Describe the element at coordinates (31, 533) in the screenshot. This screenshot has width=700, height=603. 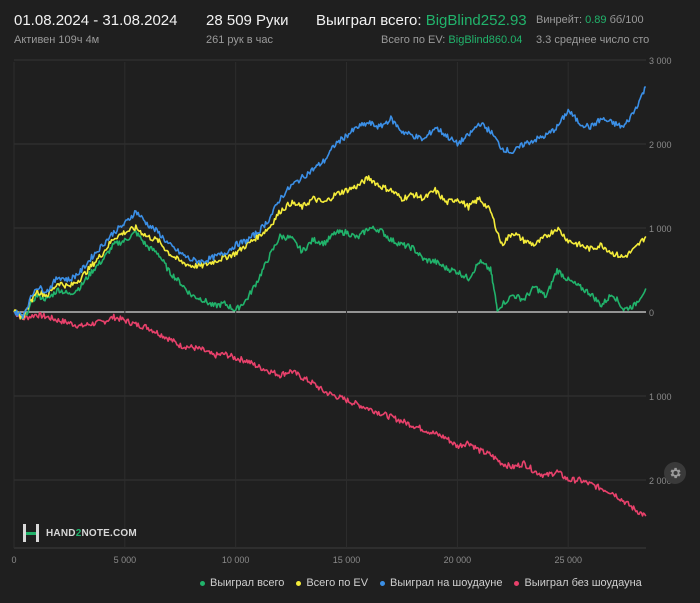
I see `h2n-logo-icon` at that location.